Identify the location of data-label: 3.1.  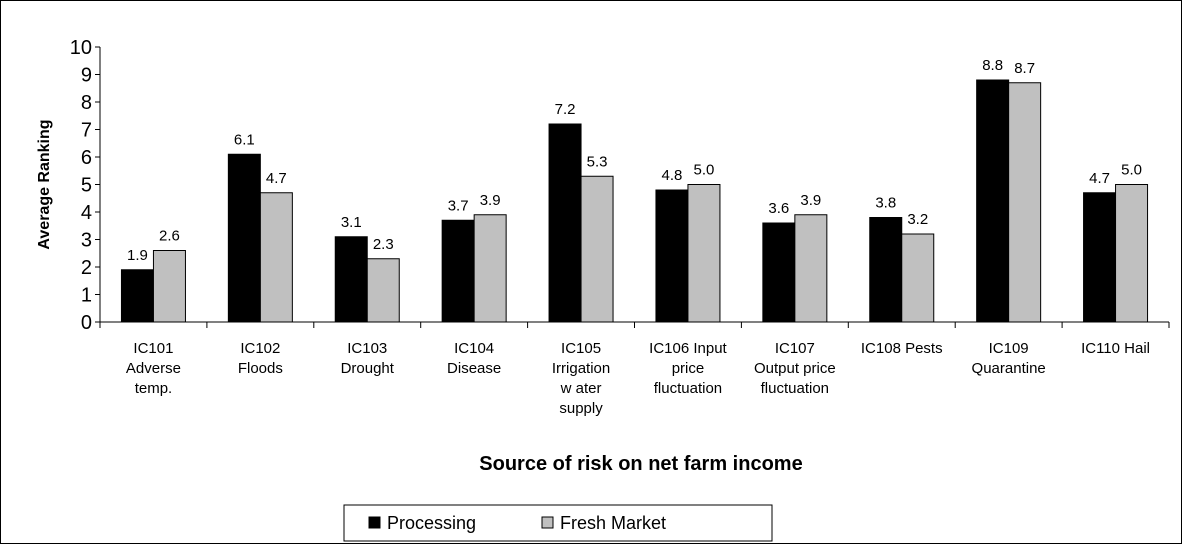
(351, 222).